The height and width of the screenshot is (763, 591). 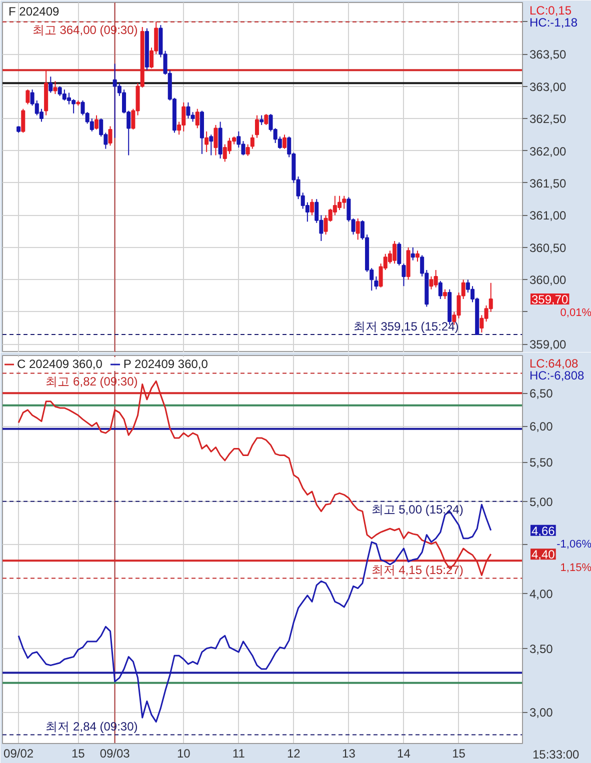 I want to click on text: HC:-6,808, so click(x=557, y=375).